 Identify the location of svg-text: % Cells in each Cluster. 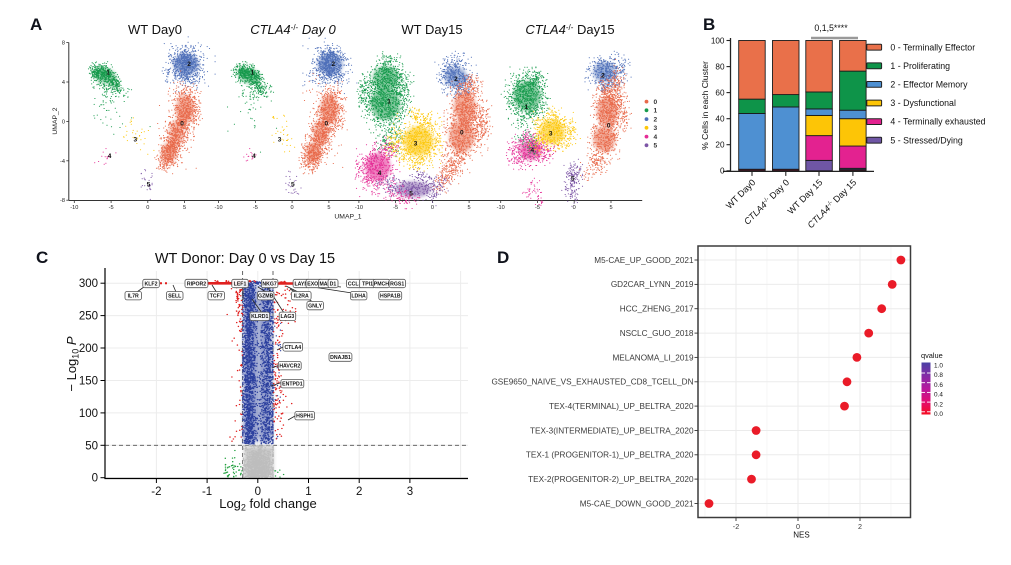
(705, 105).